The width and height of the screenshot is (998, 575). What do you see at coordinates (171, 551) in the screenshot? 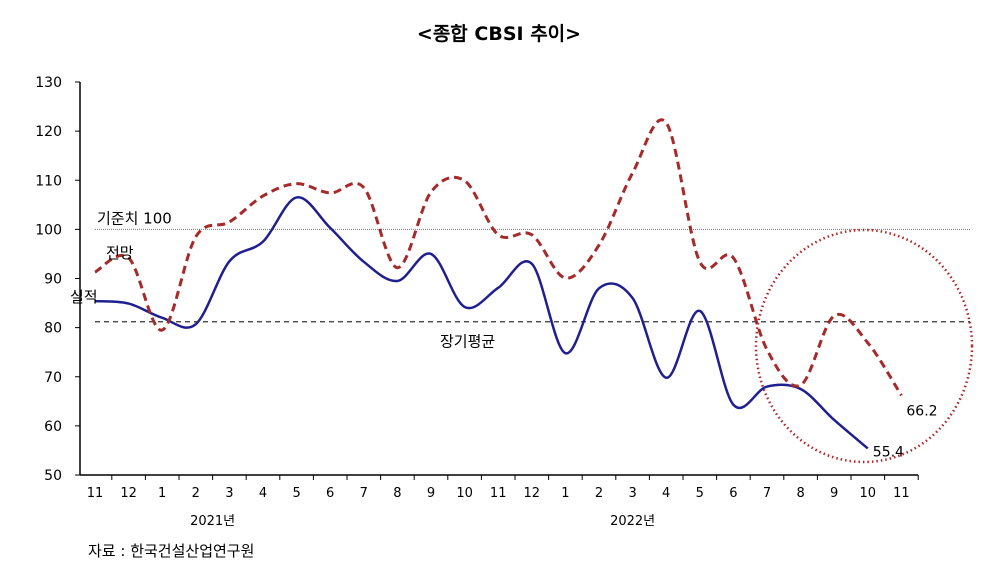
I see `source-note: 자료 : 한국건설산업연구원` at bounding box center [171, 551].